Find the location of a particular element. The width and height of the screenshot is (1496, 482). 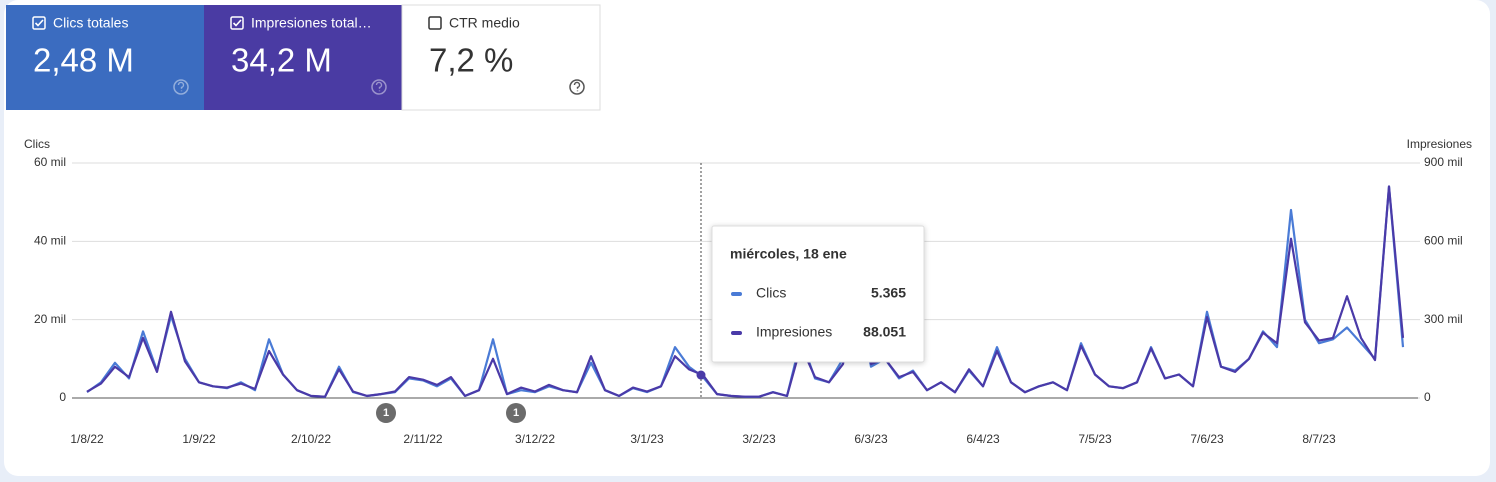

y-tick-label: 0 is located at coordinates (62, 397).